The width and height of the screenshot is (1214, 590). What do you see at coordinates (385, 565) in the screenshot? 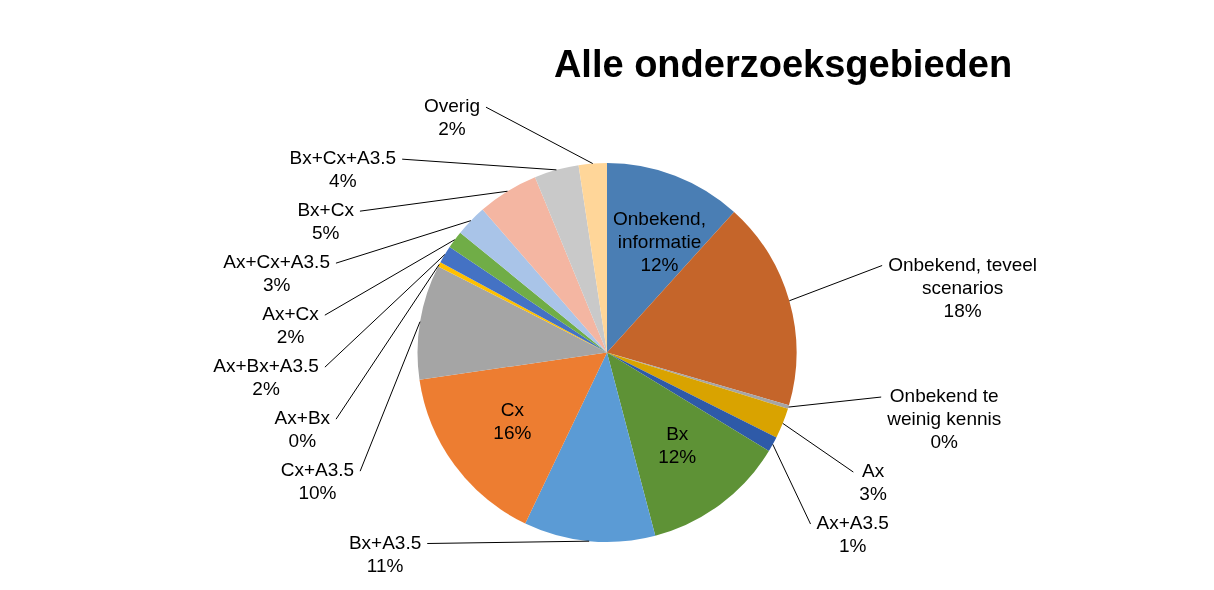
I see `data-label: 11%` at bounding box center [385, 565].